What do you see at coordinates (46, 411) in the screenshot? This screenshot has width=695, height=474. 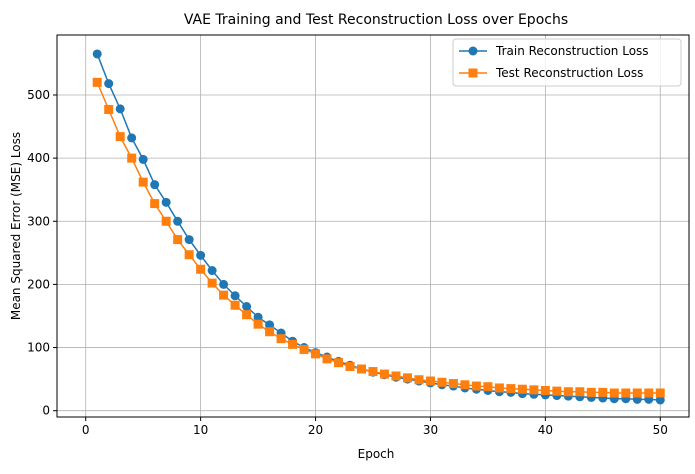 I see `y-tick-label: 0` at bounding box center [46, 411].